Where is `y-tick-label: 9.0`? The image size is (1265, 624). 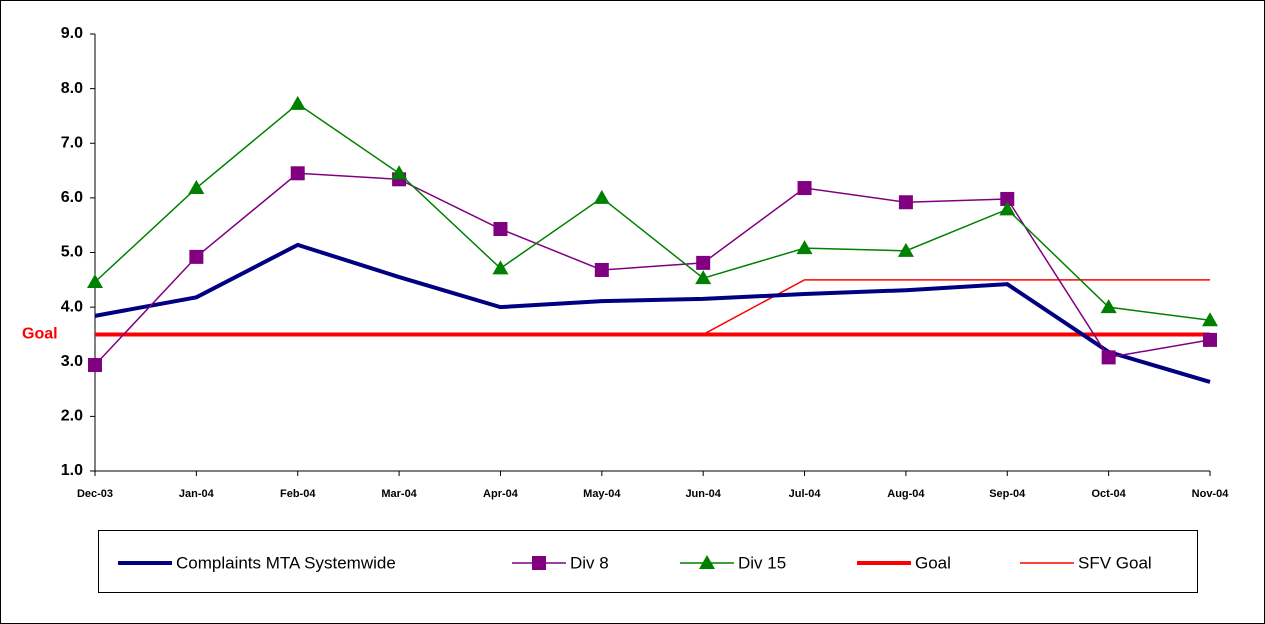
y-tick-label: 9.0 is located at coordinates (72, 33).